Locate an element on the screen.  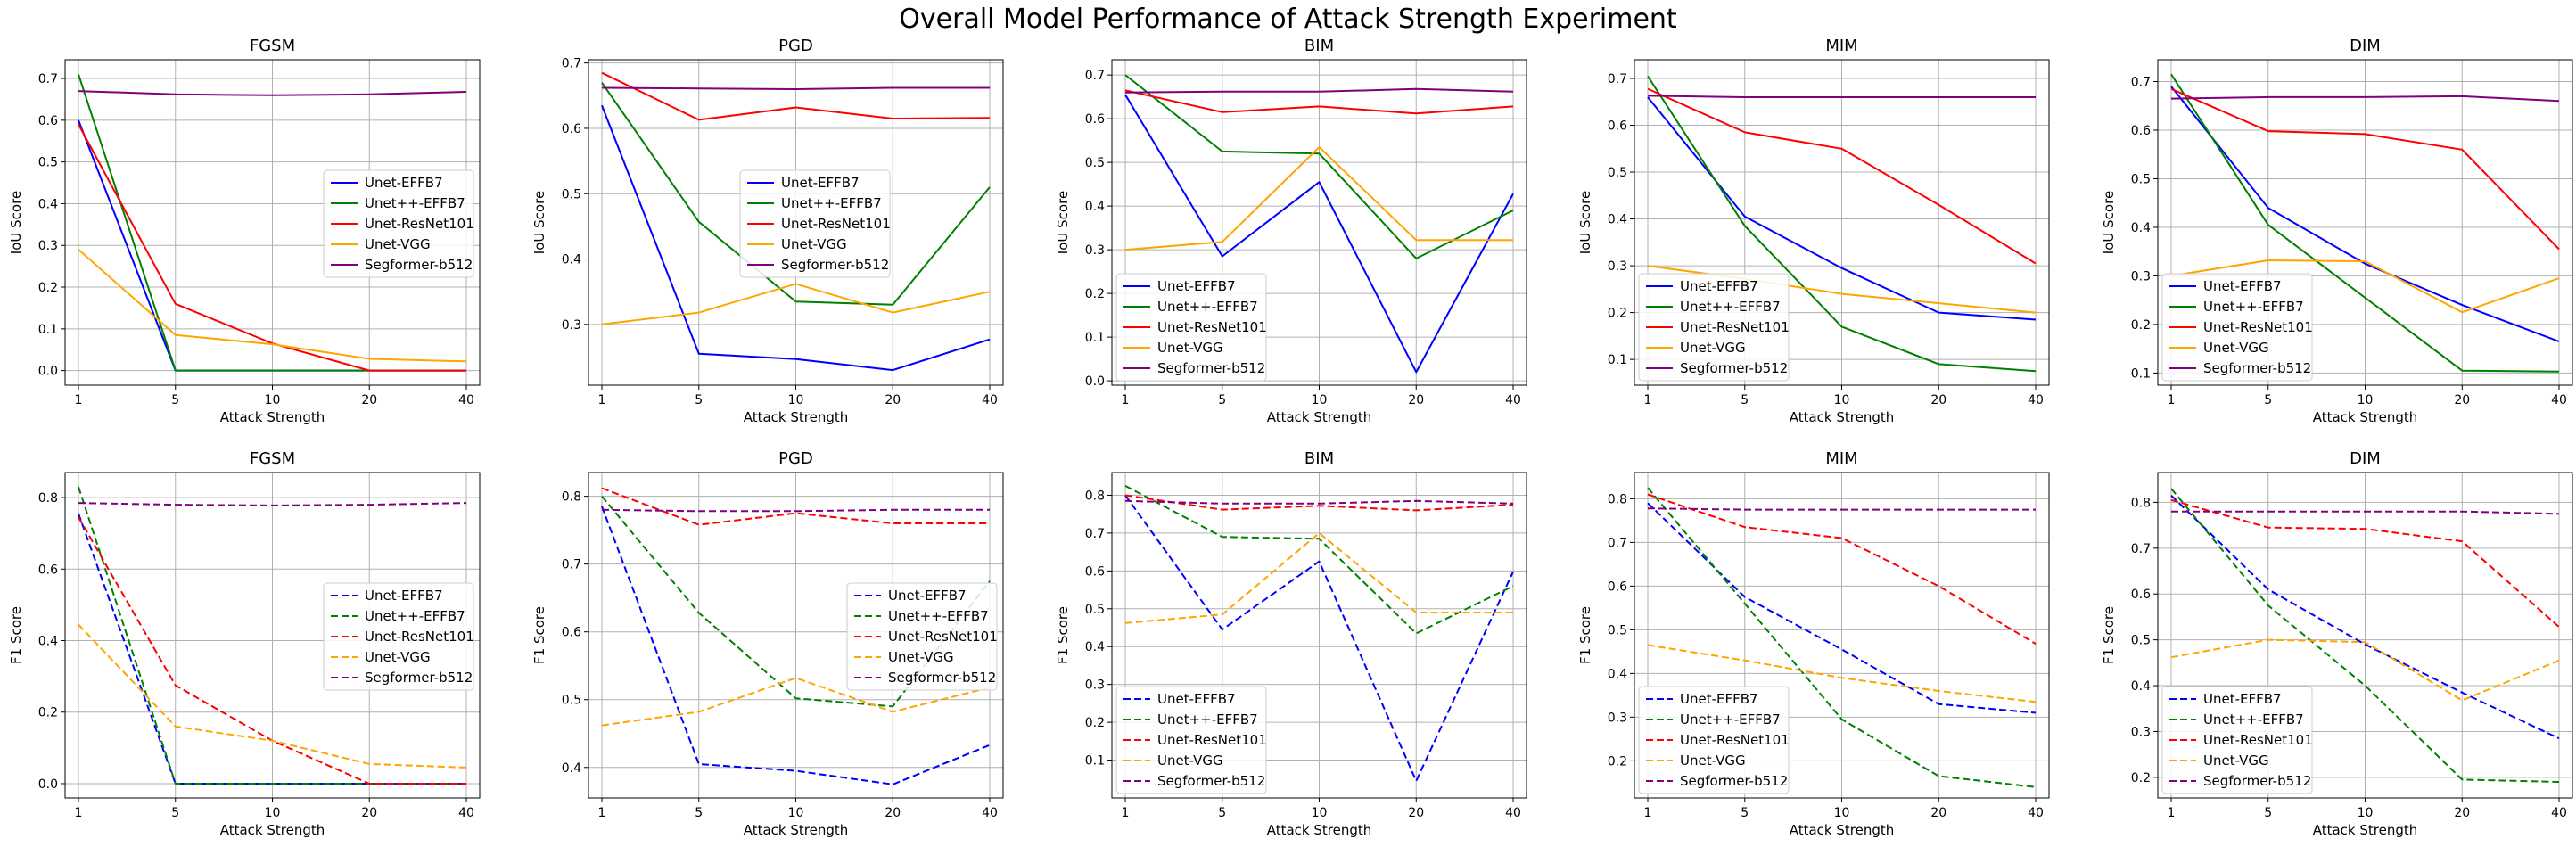
y-tick-label: 0.0 is located at coordinates (48, 784).